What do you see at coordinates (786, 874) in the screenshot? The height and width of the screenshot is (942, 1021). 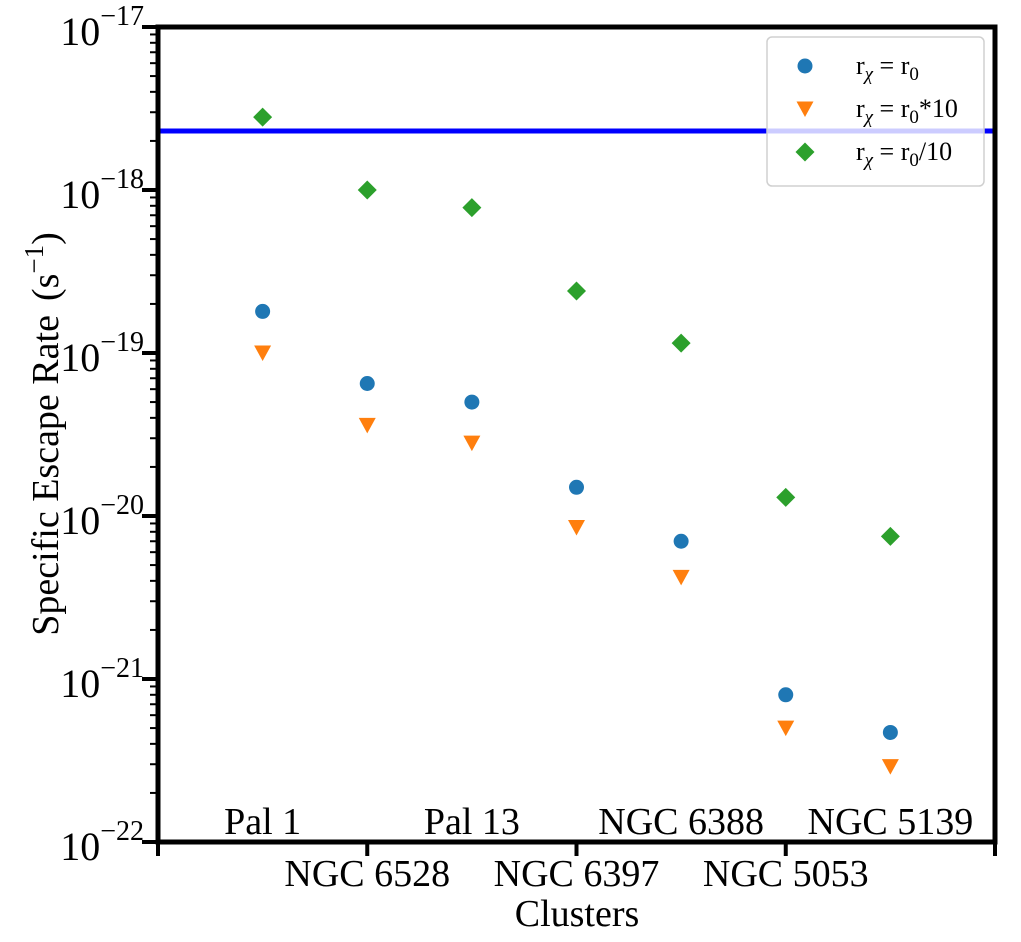 I see `category-label-5: NGC 5053` at bounding box center [786, 874].